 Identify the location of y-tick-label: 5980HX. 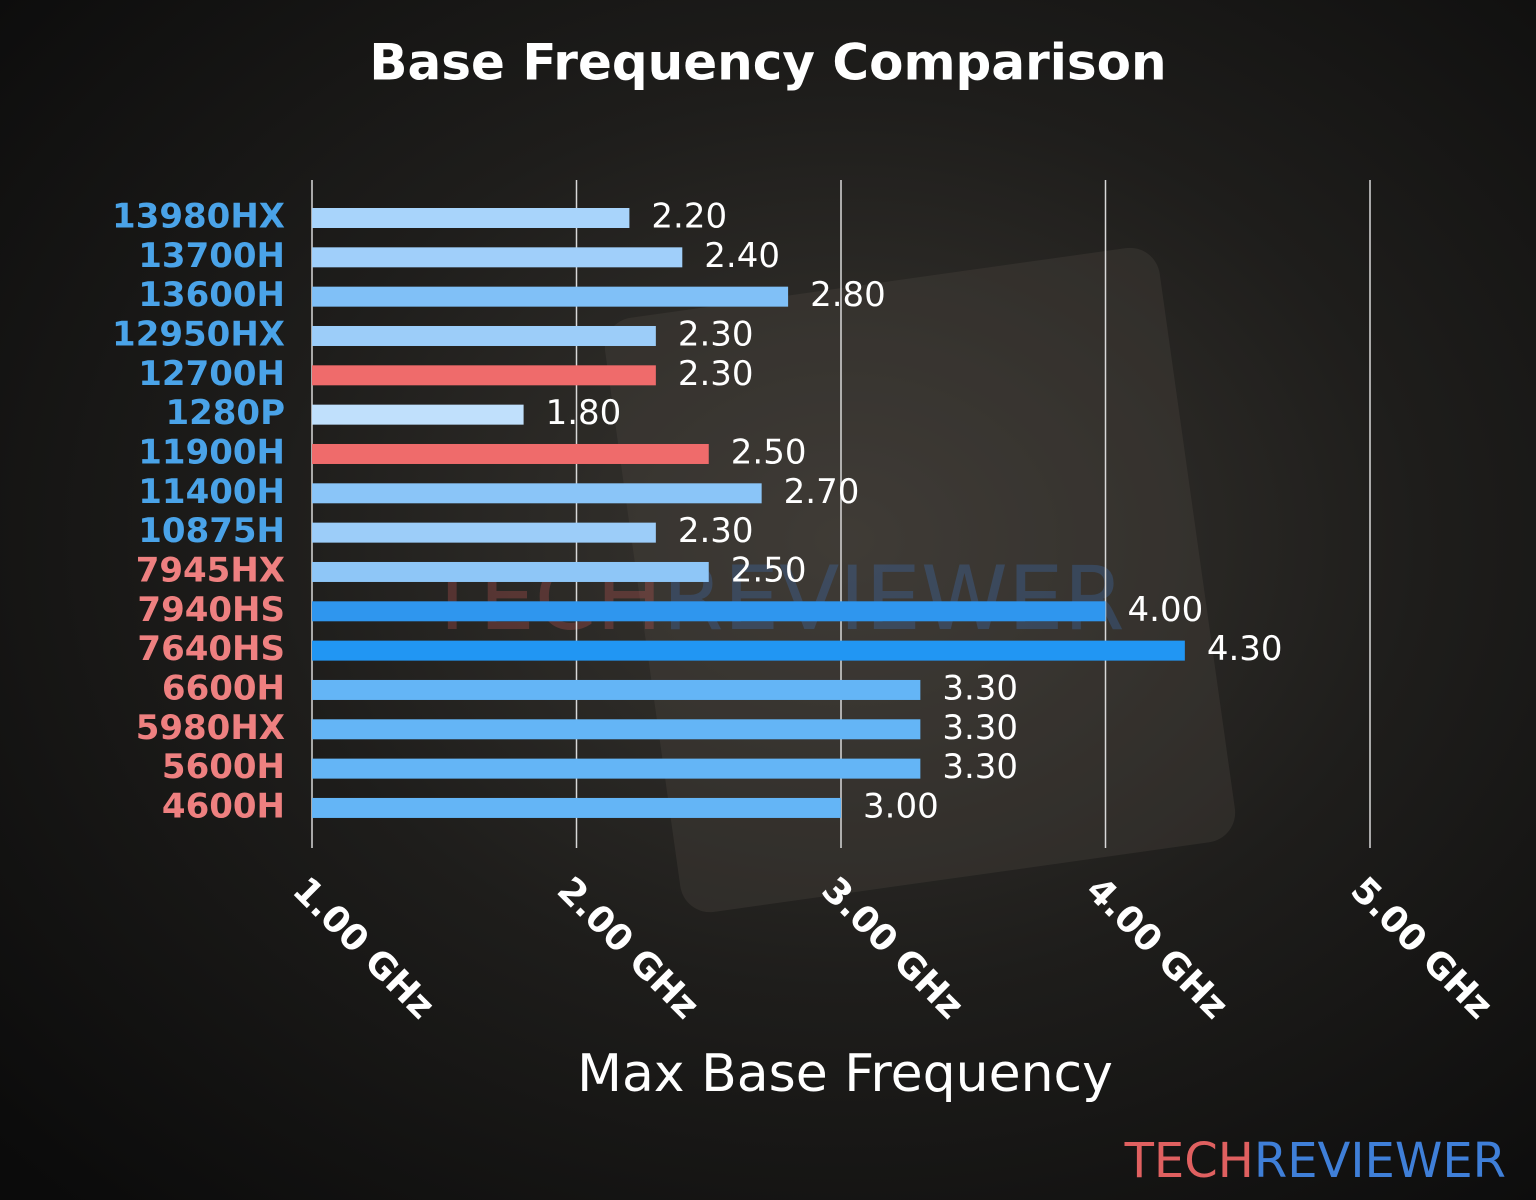
(210, 728).